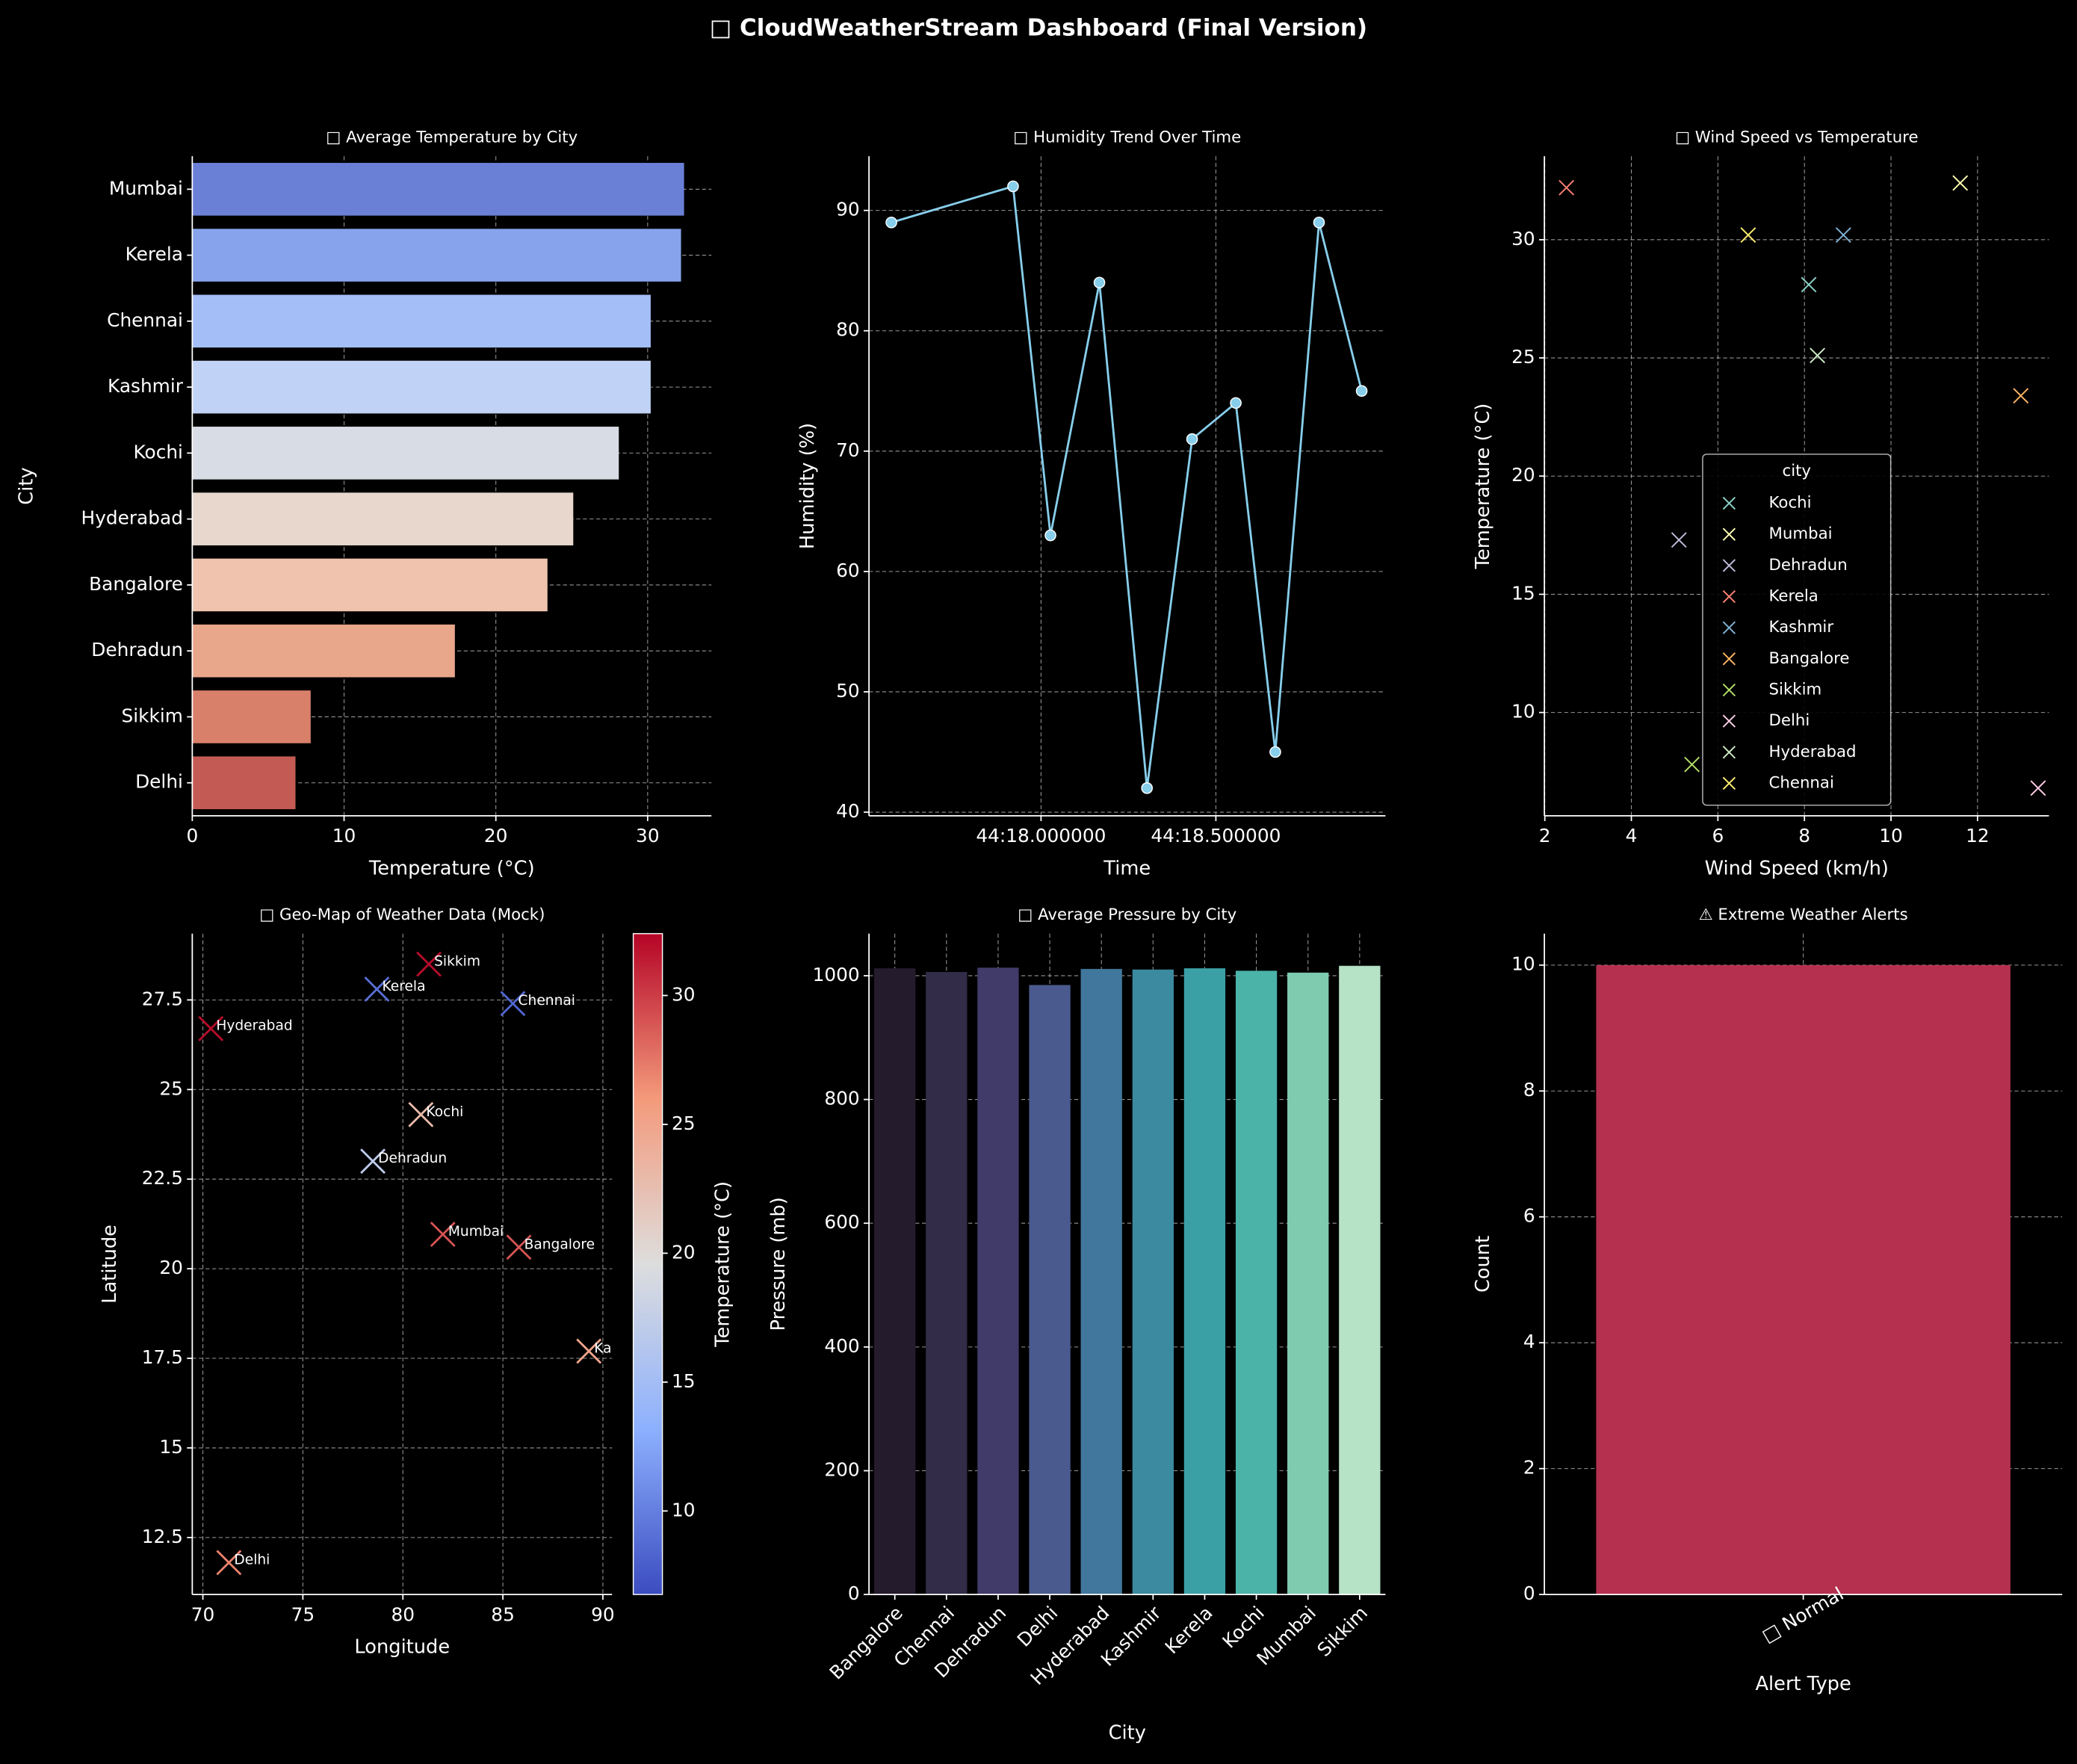 Image resolution: width=2077 pixels, height=1764 pixels. What do you see at coordinates (1790, 503) in the screenshot?
I see `legend-label: Kochi` at bounding box center [1790, 503].